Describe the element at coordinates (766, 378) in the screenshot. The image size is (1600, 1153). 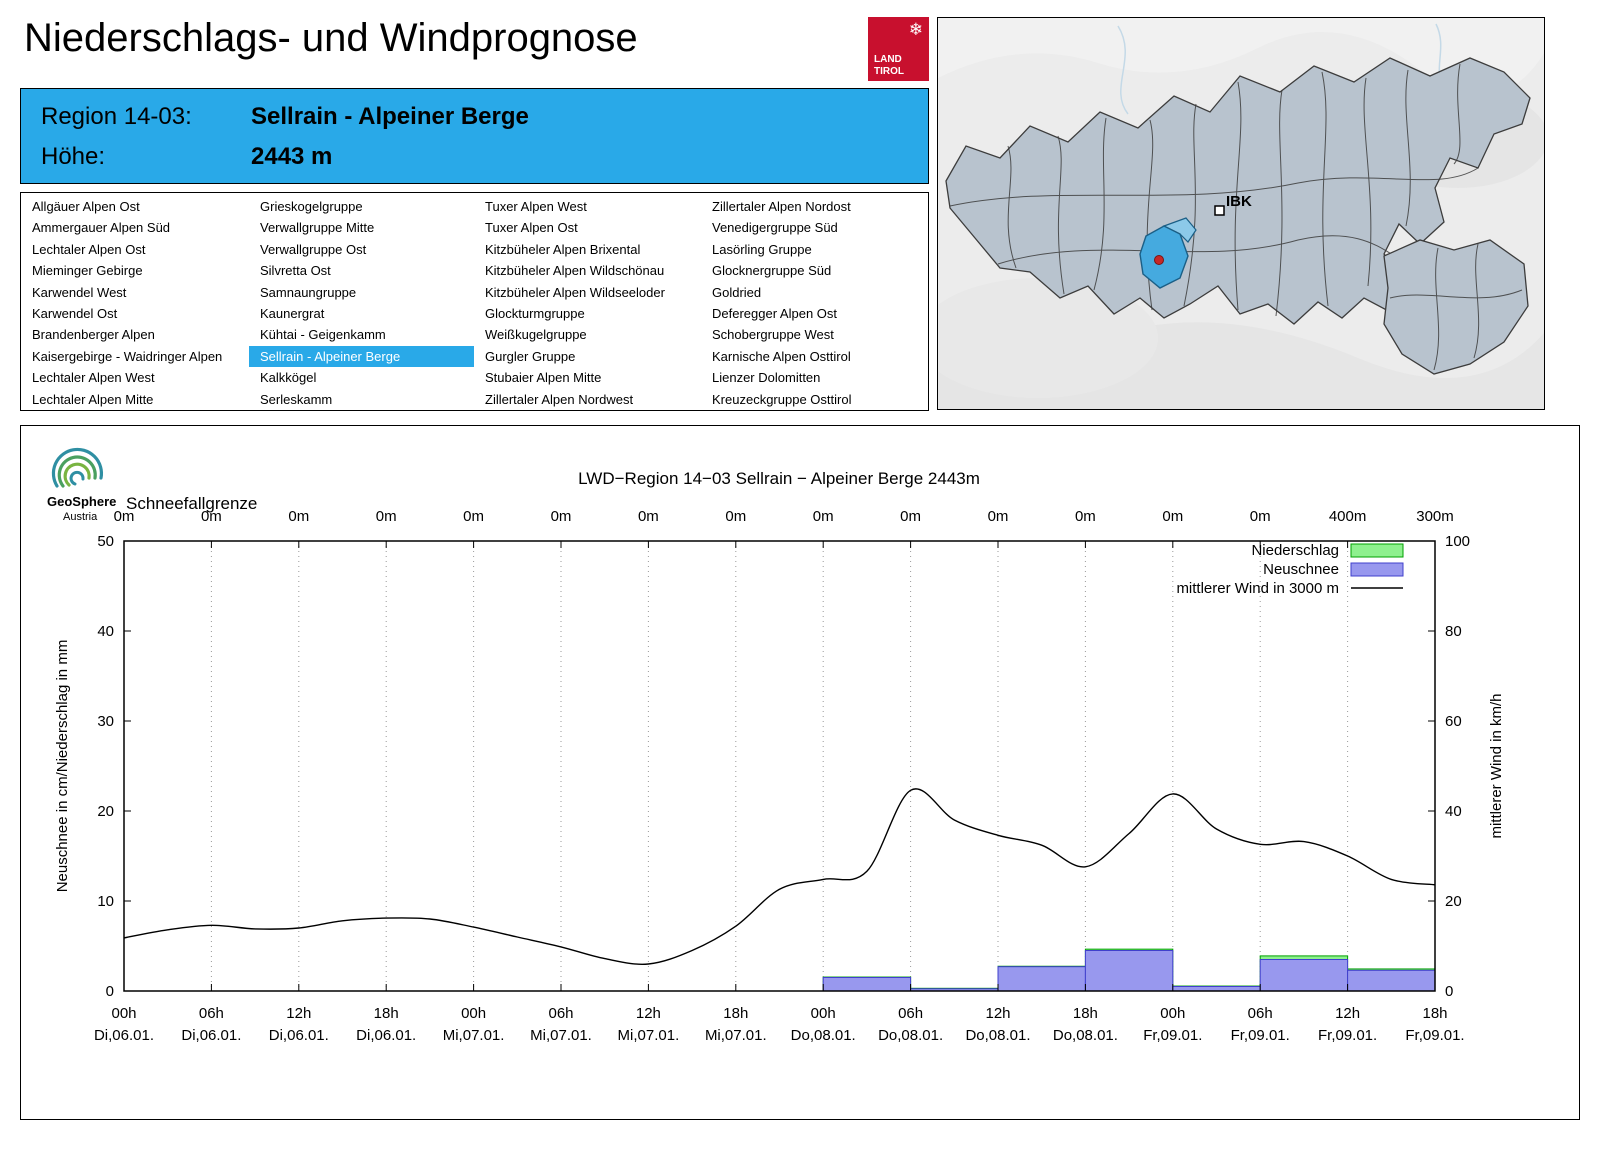
I see `region-list-item: Lienzer Dolomitten` at that location.